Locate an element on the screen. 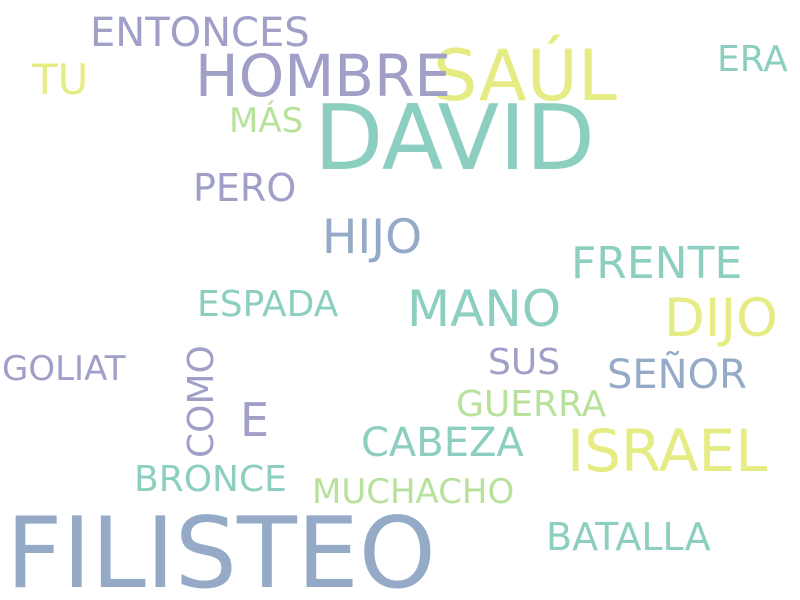 This screenshot has width=800, height=600. word-muchacho: MUCHACHO is located at coordinates (413, 492).